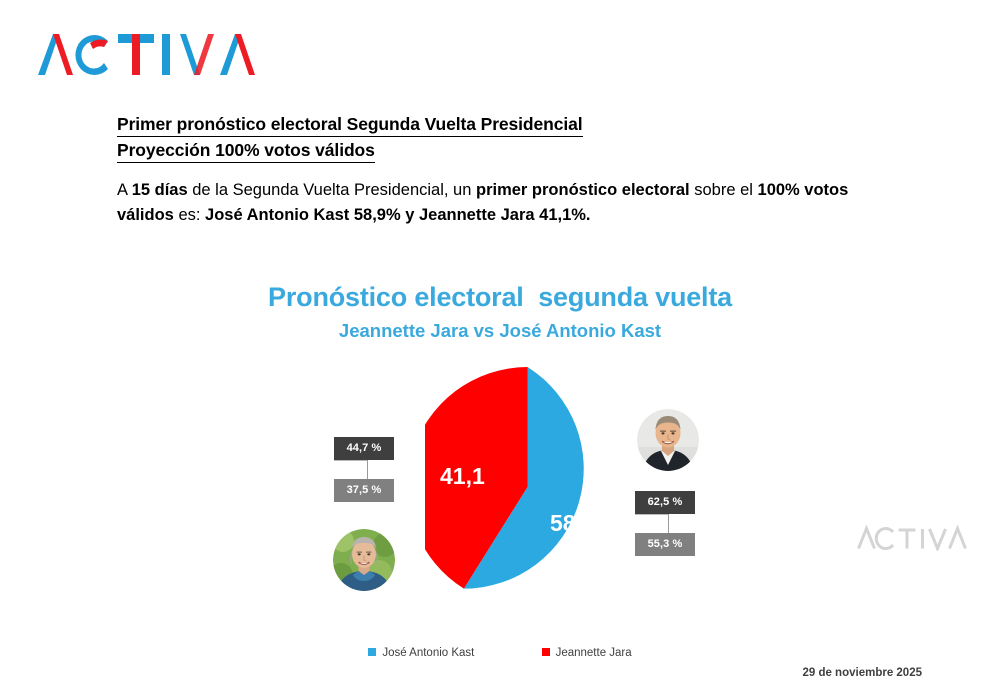 The image size is (1000, 689). I want to click on summary-text-3: sobre el, so click(723, 190).